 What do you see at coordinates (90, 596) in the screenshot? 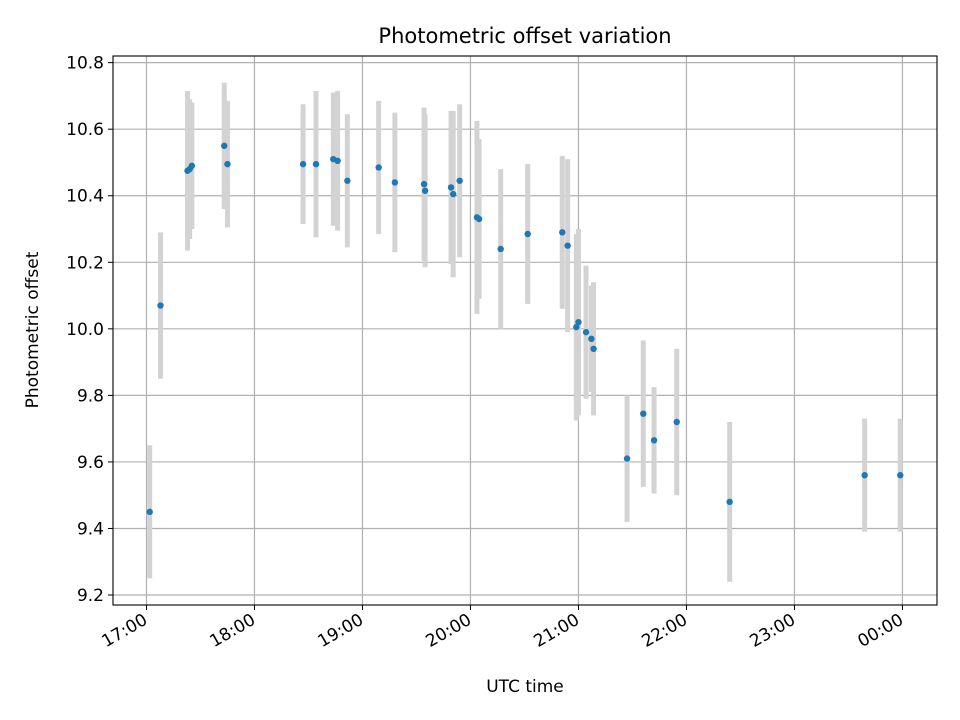
I see `y-tick-label: 9.2` at bounding box center [90, 596].